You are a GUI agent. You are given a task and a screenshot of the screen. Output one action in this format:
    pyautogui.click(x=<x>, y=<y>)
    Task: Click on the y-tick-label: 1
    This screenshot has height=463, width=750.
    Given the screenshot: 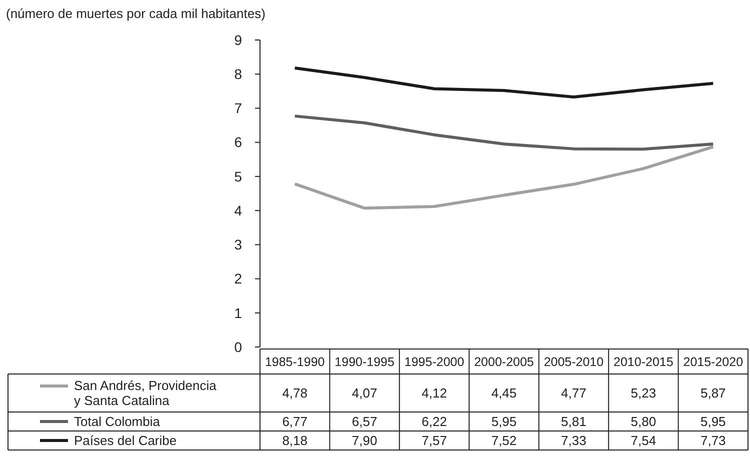 What is the action you would take?
    pyautogui.click(x=238, y=312)
    